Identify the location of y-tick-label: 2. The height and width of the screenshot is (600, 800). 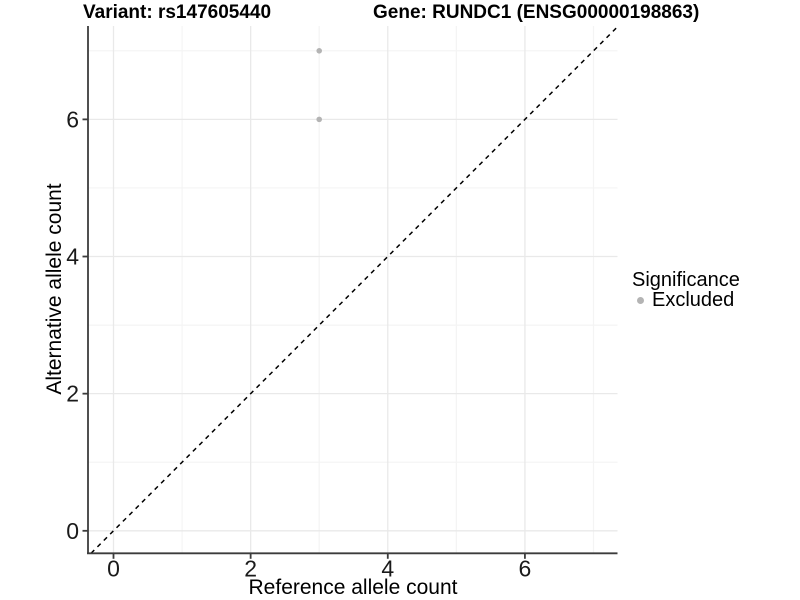
(72, 394).